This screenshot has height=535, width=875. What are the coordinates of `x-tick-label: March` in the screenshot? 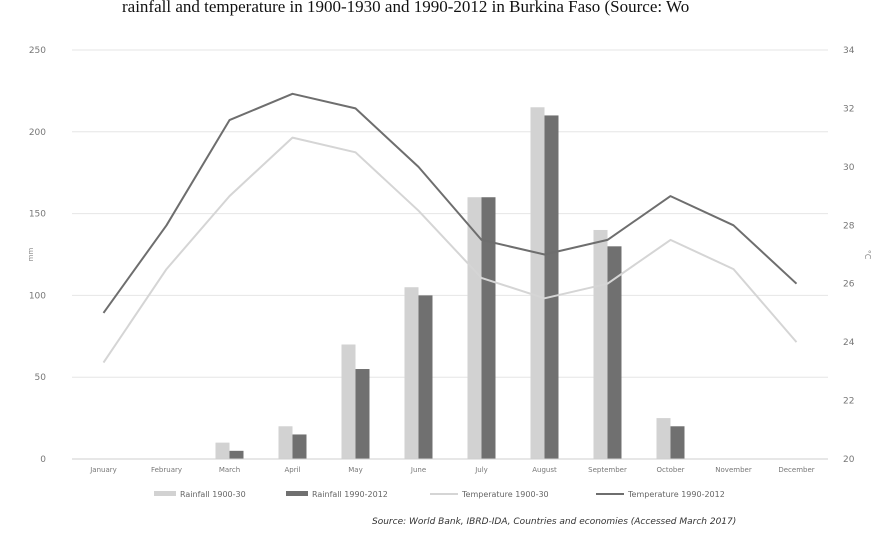 It's located at (229, 470).